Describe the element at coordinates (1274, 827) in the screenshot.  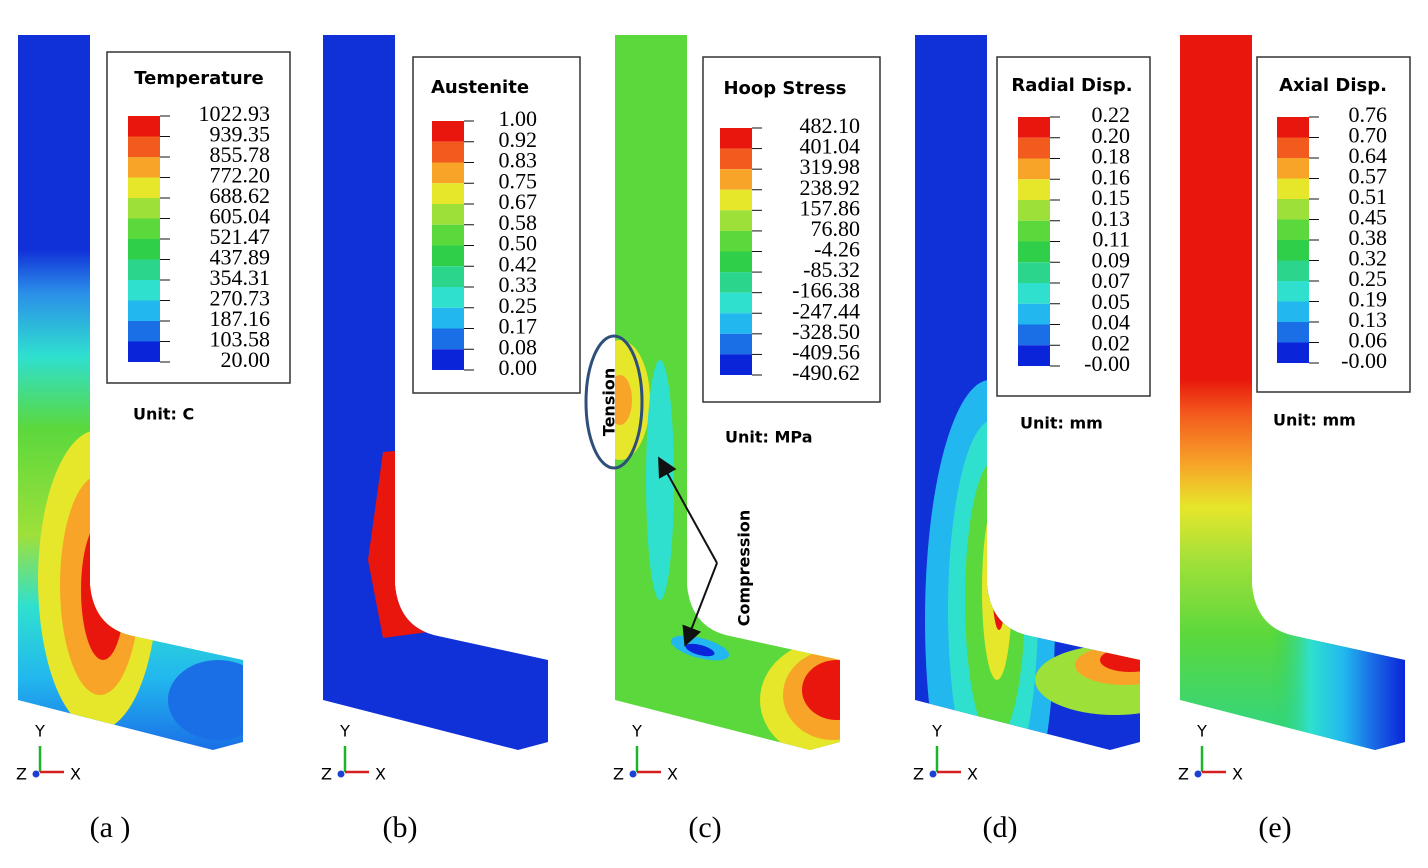
I see `caption: (e)` at that location.